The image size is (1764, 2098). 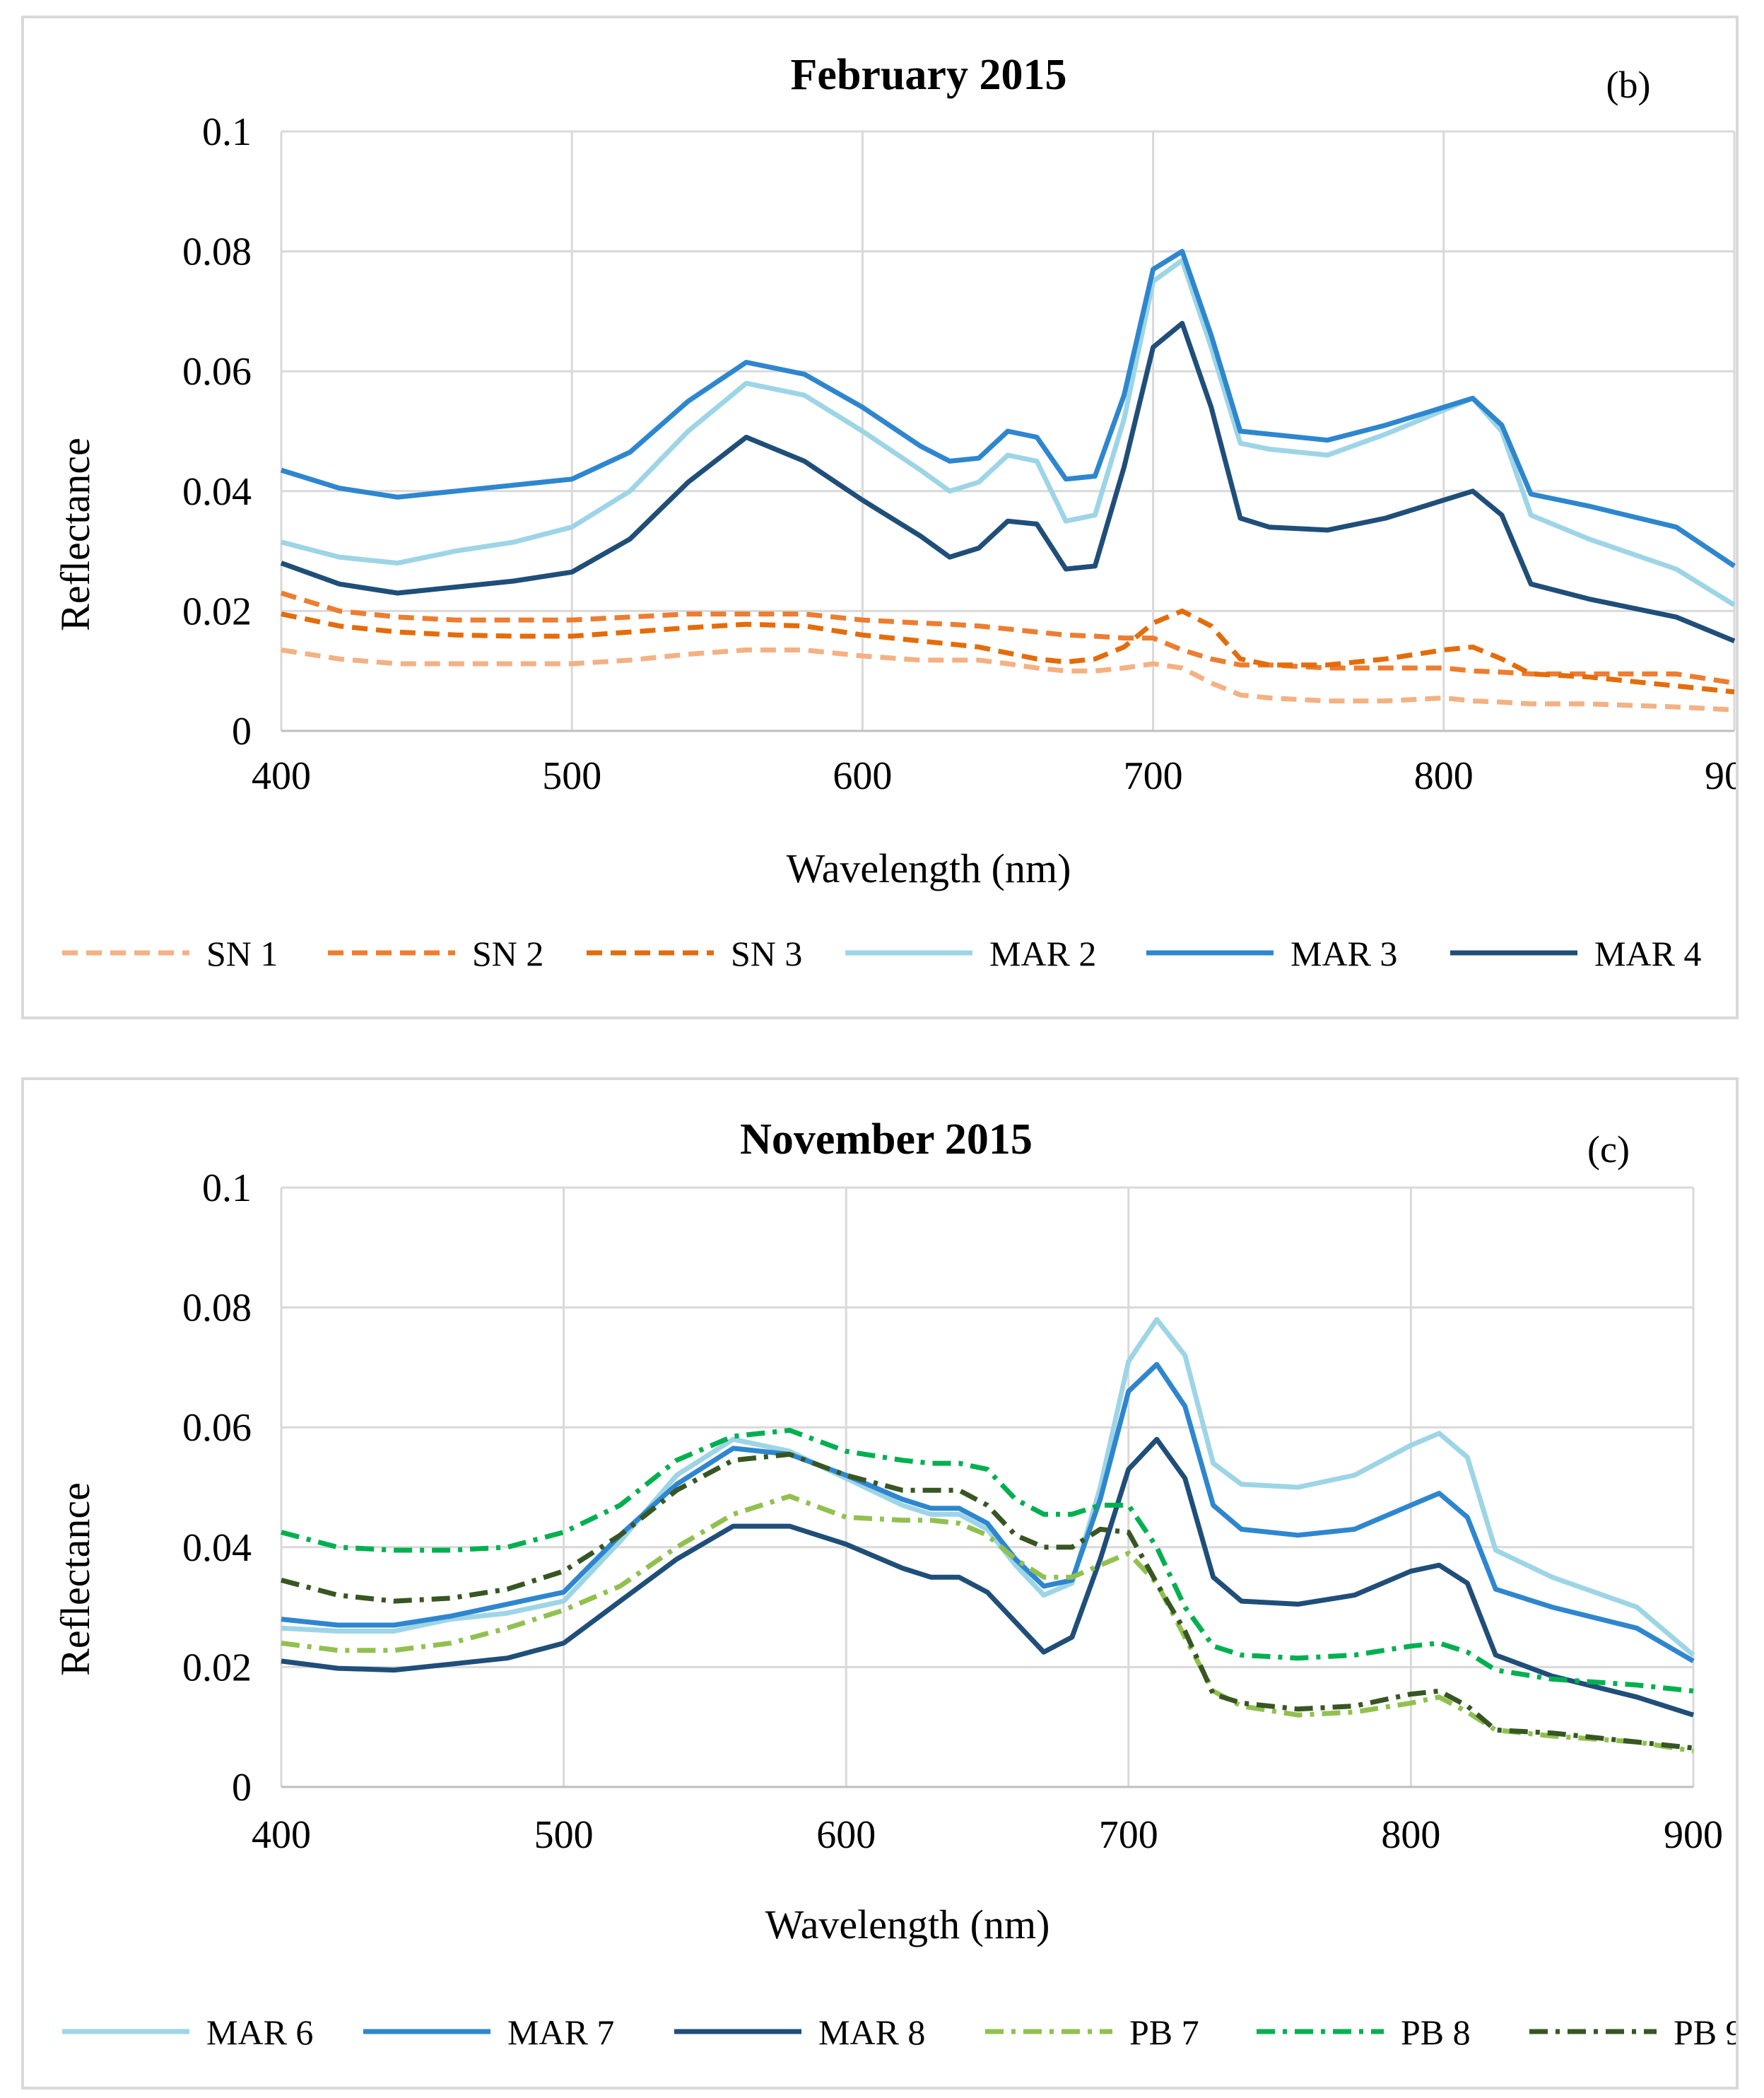 I want to click on legend: SN 1 SN 2 SN 3 MAR 2 MAR 3 MAR 4, so click(x=881, y=953).